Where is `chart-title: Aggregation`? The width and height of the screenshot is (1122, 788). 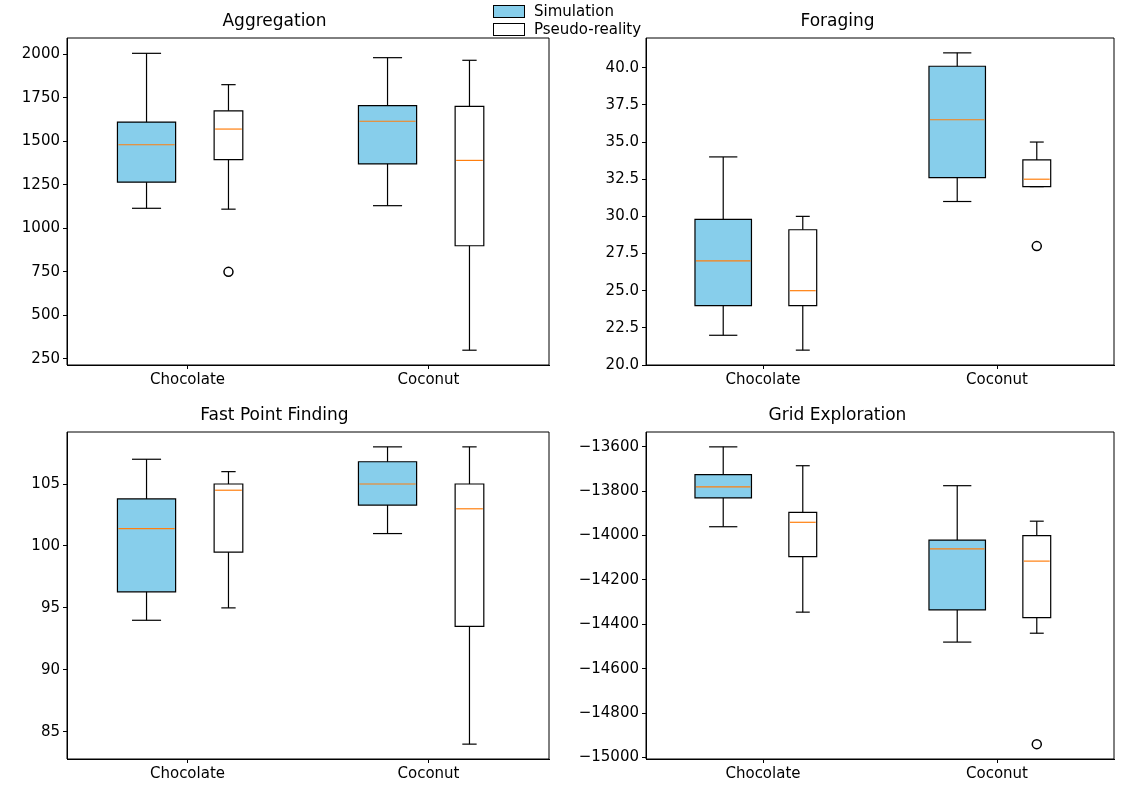
chart-title: Aggregation is located at coordinates (274, 19).